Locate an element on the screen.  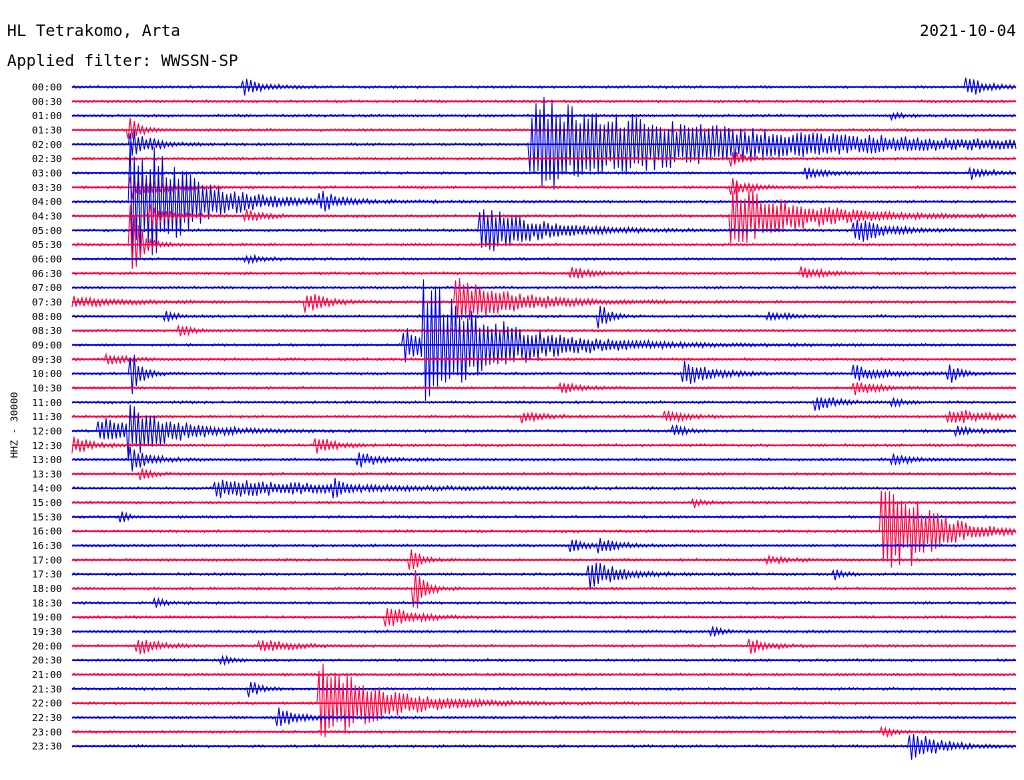
row-time-label: 12:30 is located at coordinates (47, 446).